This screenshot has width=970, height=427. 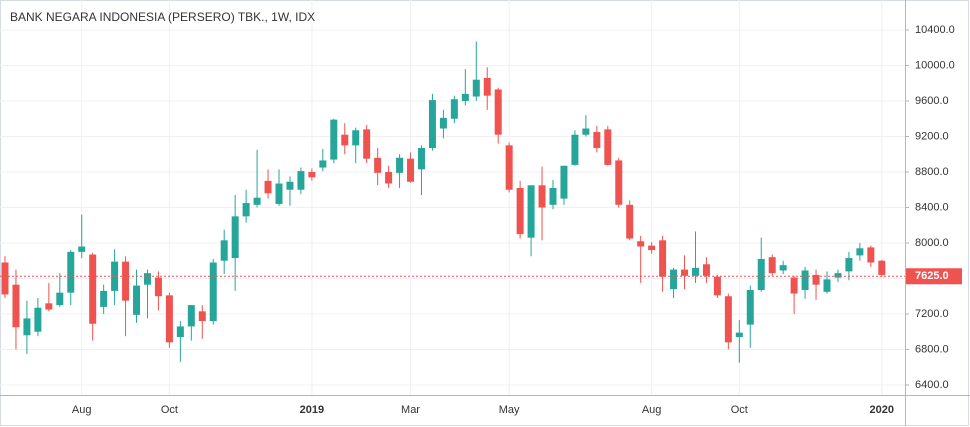 What do you see at coordinates (935, 30) in the screenshot?
I see `y-tick-label: 10400.0` at bounding box center [935, 30].